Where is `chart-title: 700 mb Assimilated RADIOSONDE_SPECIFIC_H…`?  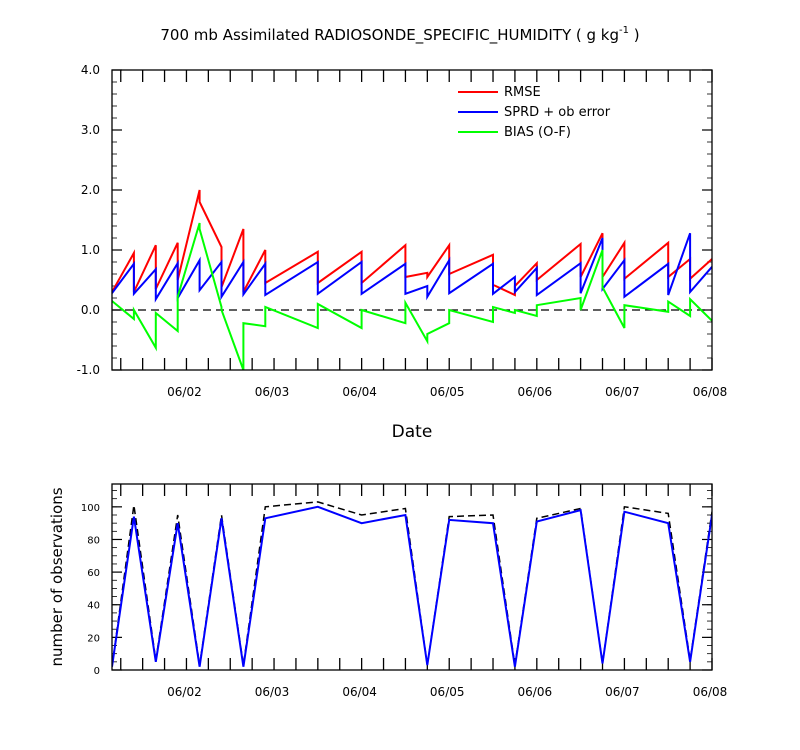
chart-title: 700 mb Assimilated RADIOSONDE_SPECIFIC_H… is located at coordinates (399, 35).